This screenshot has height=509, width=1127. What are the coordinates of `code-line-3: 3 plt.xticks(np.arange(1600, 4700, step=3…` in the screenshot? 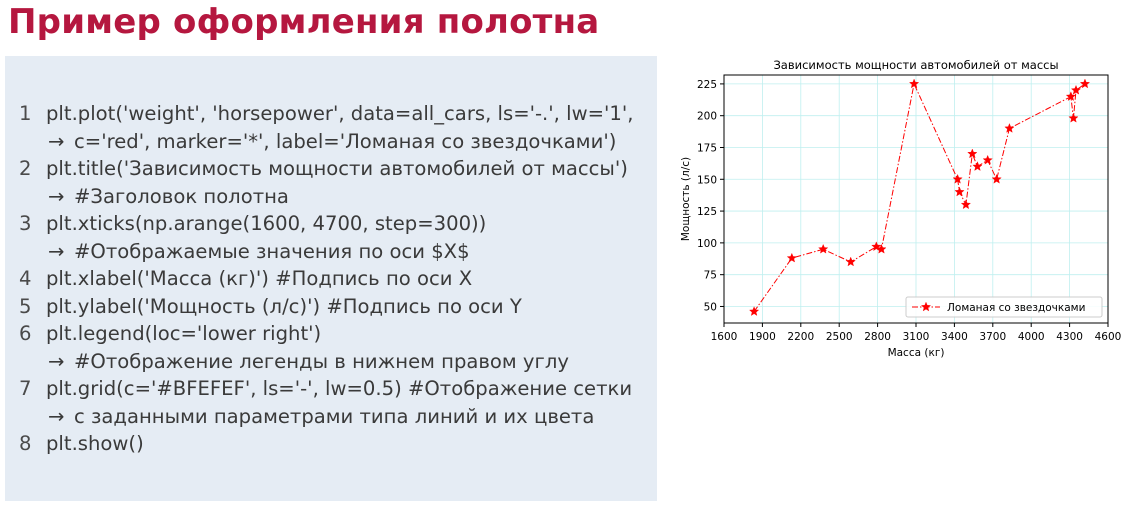 It's located at (338, 224).